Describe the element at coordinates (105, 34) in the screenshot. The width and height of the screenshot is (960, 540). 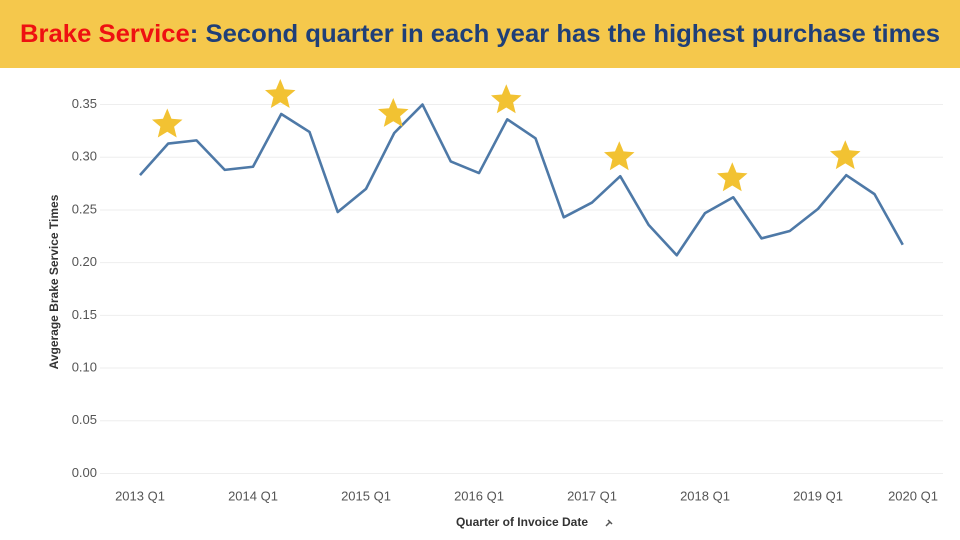
I see `title-highlight: Brake Service` at that location.